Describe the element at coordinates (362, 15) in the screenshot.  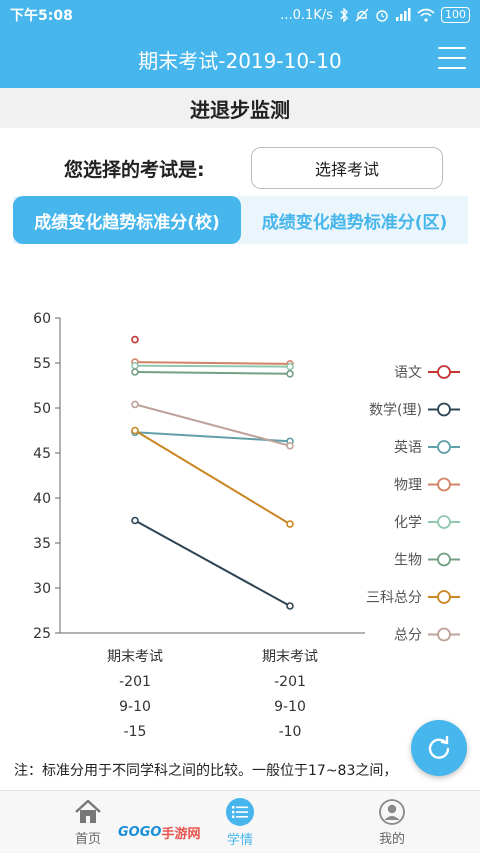
I see `mute-icon` at that location.